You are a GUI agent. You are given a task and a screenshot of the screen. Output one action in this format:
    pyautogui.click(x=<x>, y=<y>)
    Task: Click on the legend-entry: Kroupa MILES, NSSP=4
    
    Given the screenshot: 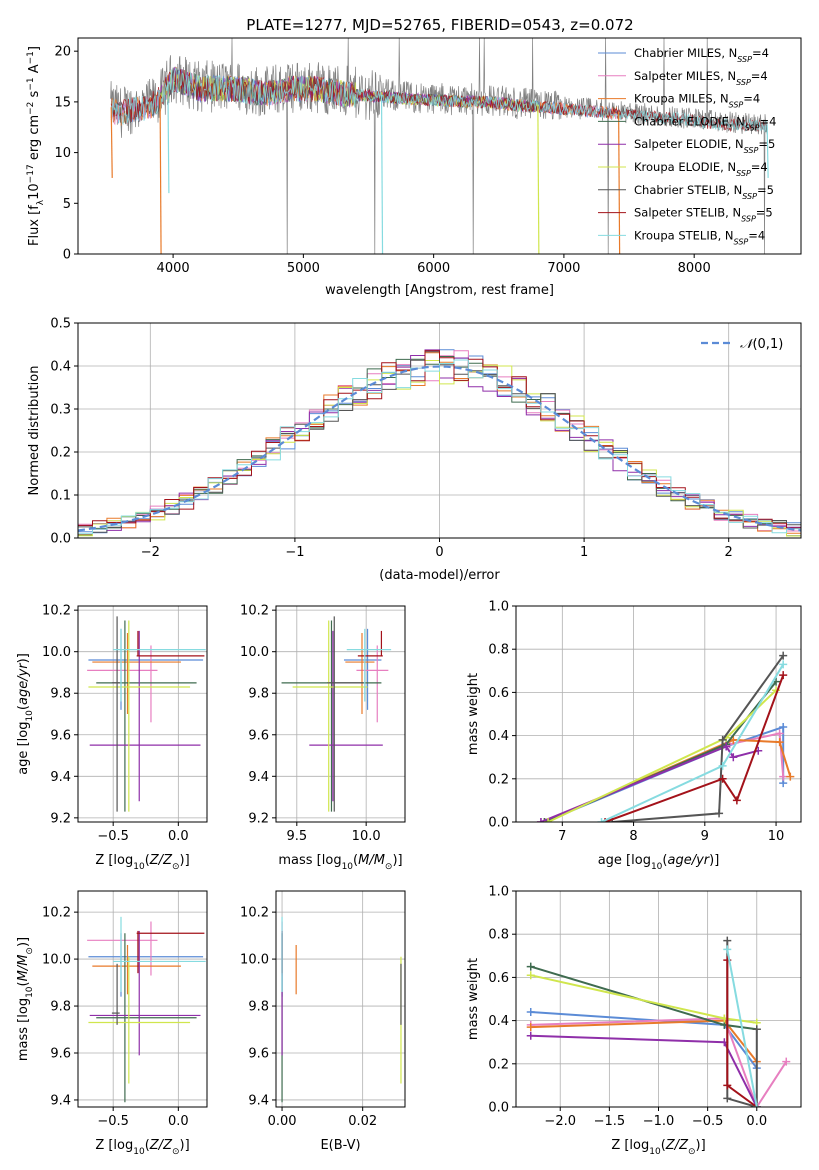 What is the action you would take?
    pyautogui.click(x=697, y=101)
    